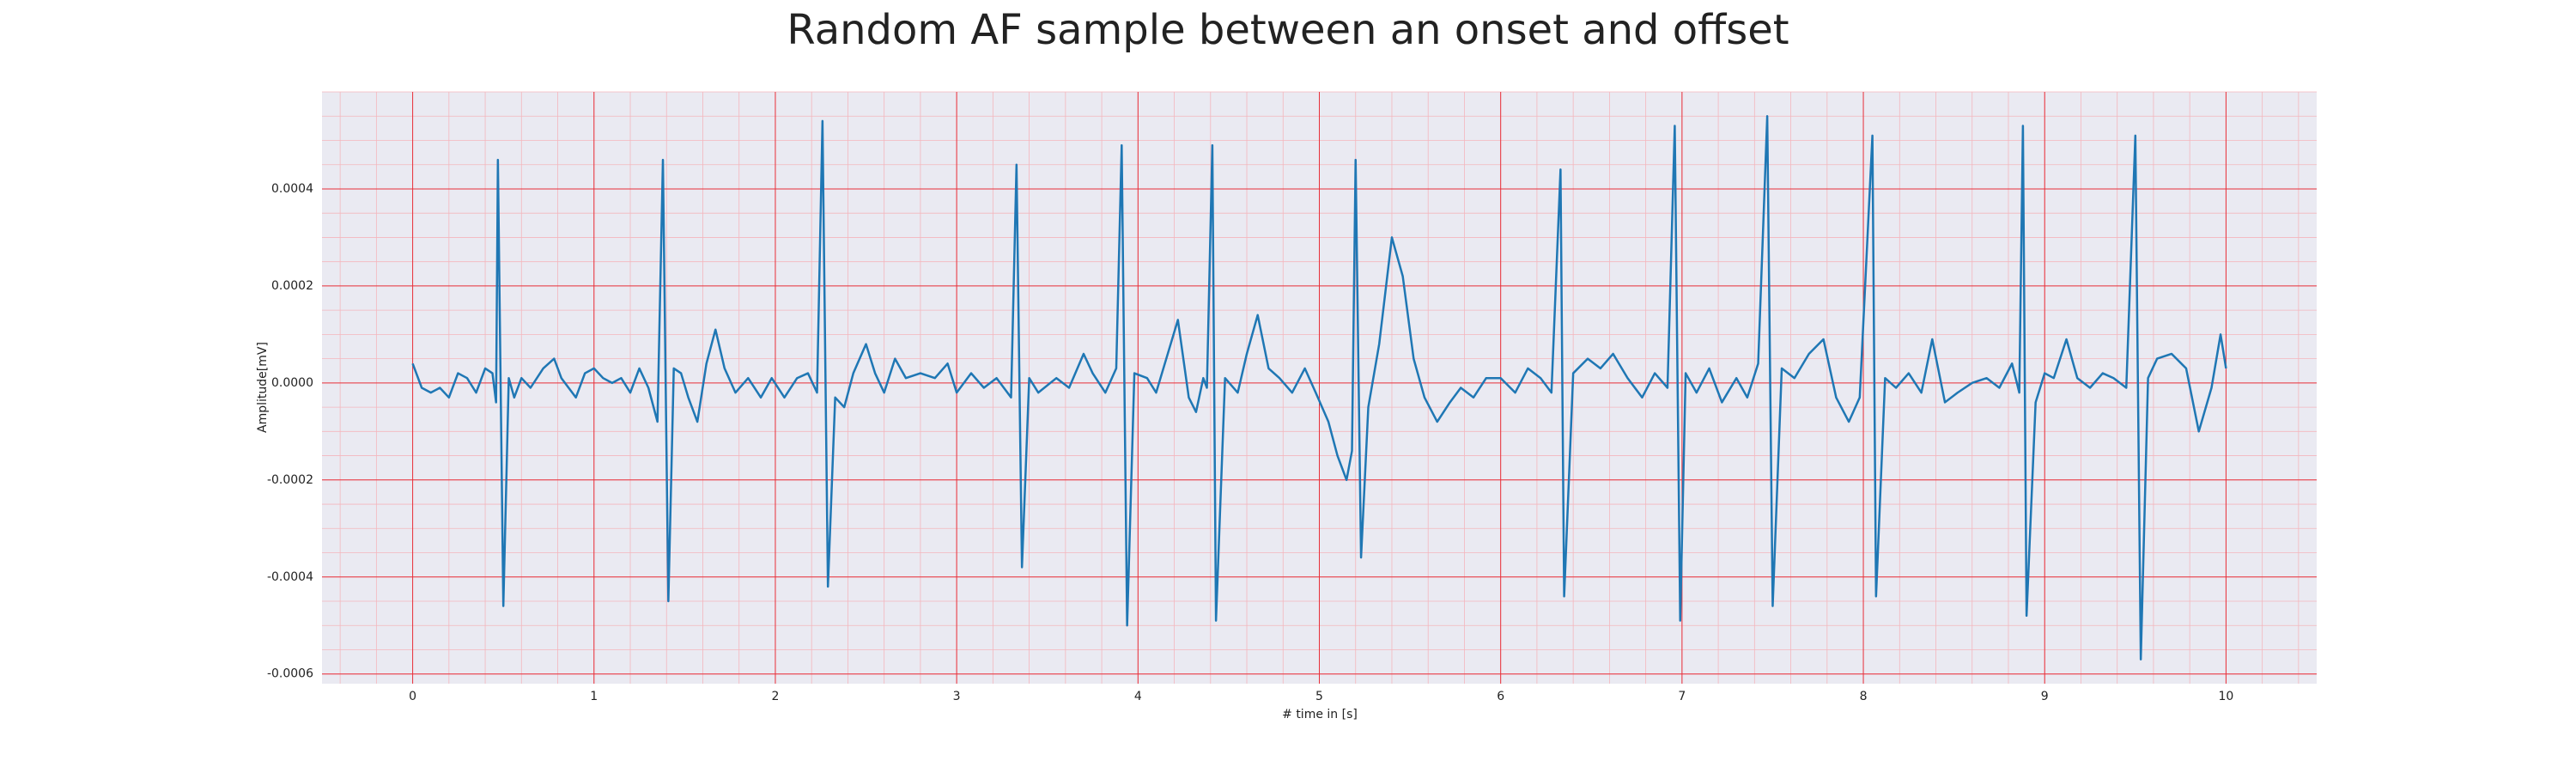  What do you see at coordinates (263, 387) in the screenshot?
I see `y-axis-label: Amplitude[mV]` at bounding box center [263, 387].